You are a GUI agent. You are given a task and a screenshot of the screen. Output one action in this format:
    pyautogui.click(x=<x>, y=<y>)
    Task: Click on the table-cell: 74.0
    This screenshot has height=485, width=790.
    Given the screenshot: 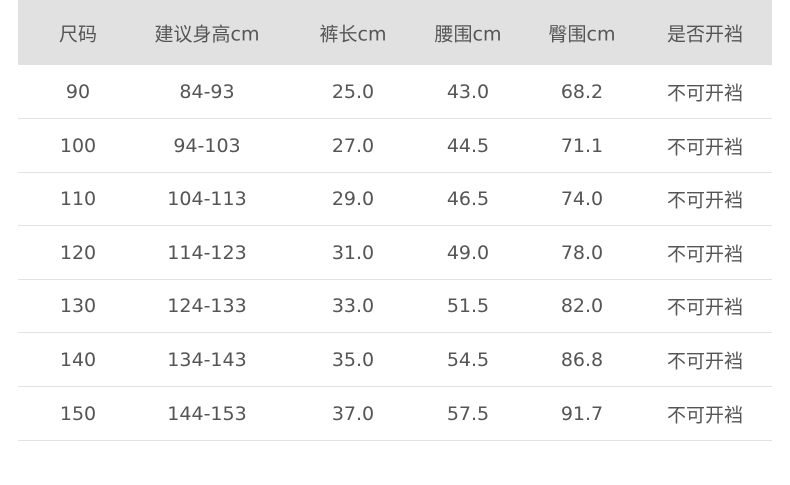 What is the action you would take?
    pyautogui.click(x=582, y=199)
    